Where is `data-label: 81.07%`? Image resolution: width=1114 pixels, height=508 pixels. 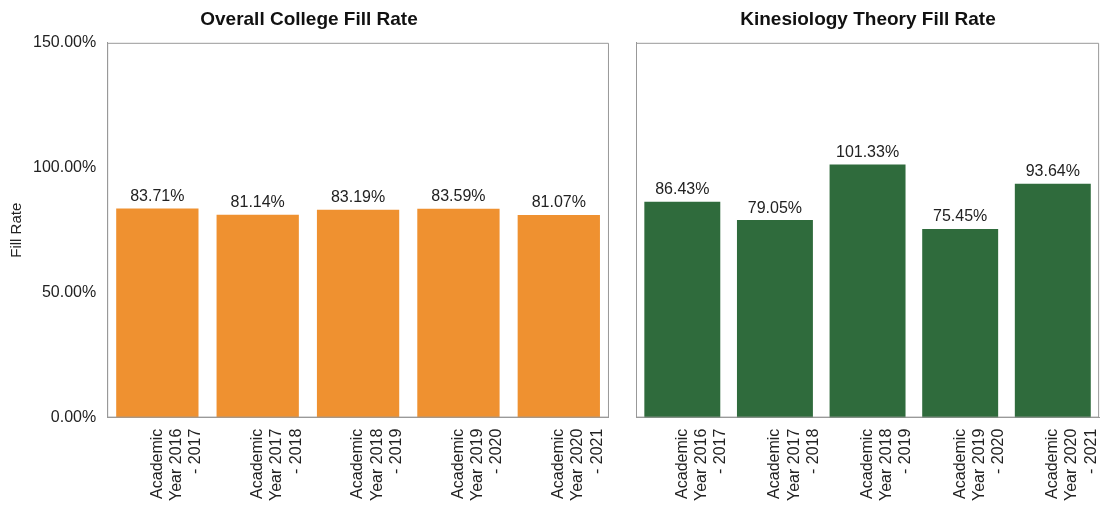 data-label: 81.07% is located at coordinates (558, 202).